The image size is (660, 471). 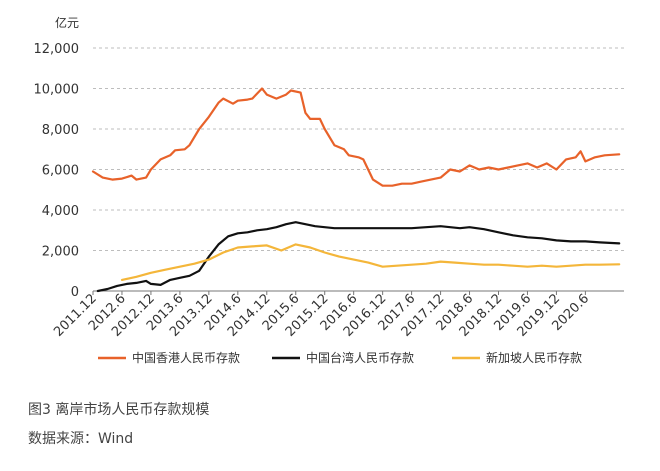 What do you see at coordinates (60, 211) in the screenshot?
I see `y-tick-label: 4,000` at bounding box center [60, 211].